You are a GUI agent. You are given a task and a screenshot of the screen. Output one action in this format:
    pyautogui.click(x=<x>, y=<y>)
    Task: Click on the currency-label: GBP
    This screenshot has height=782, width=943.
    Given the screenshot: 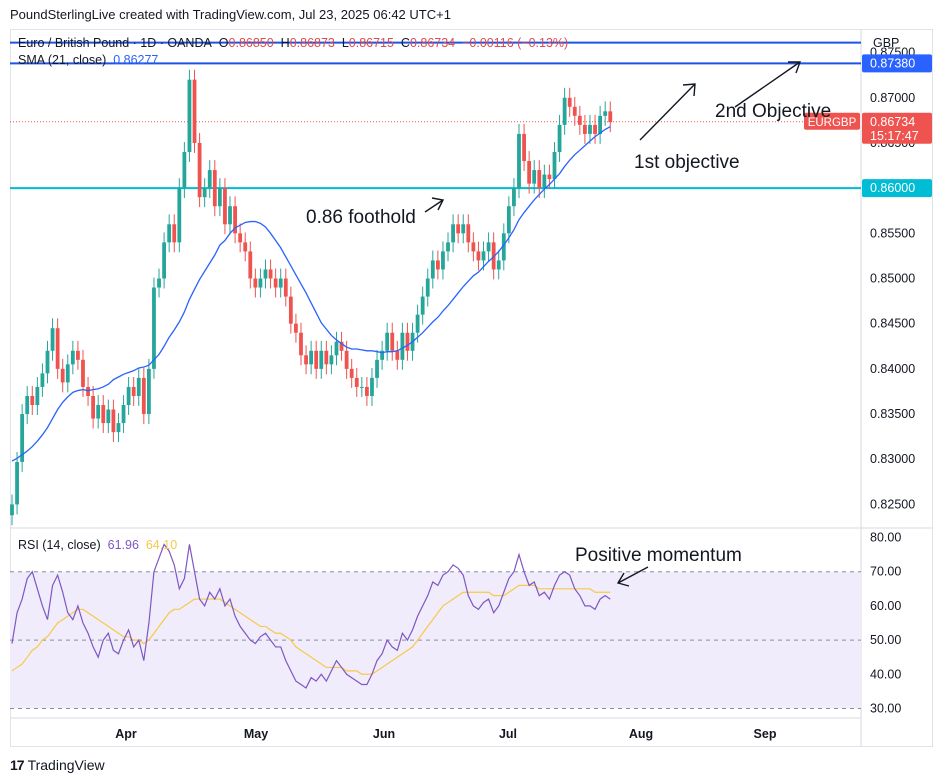 What is the action you would take?
    pyautogui.click(x=886, y=43)
    